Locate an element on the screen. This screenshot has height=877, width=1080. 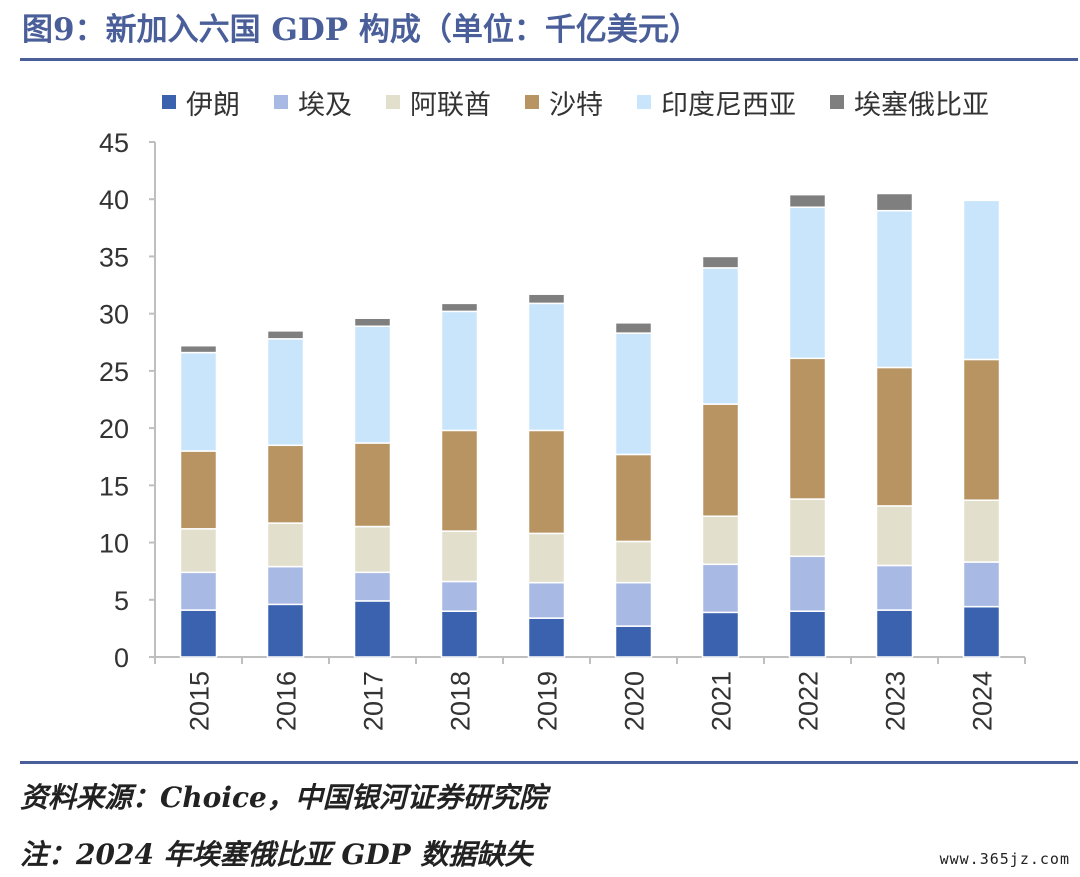
legend: 伊朗 埃及 阿联酋 沙特 印度尼西亚 埃塞俄比亚 is located at coordinates (575, 102).